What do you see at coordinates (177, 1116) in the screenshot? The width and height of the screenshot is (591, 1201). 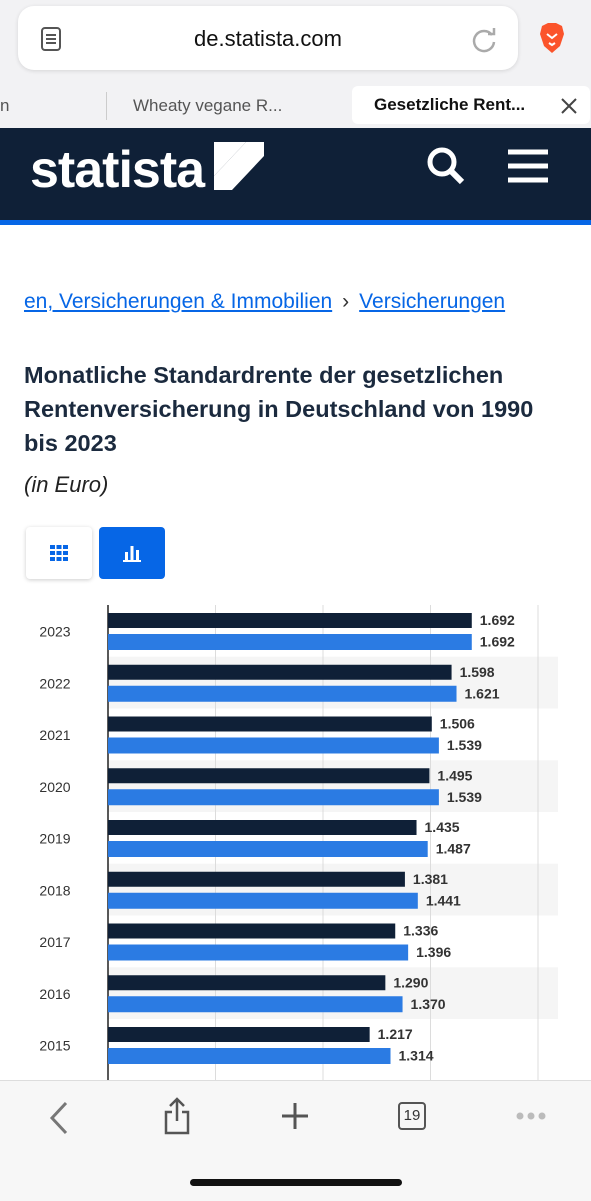 I see `share-button` at bounding box center [177, 1116].